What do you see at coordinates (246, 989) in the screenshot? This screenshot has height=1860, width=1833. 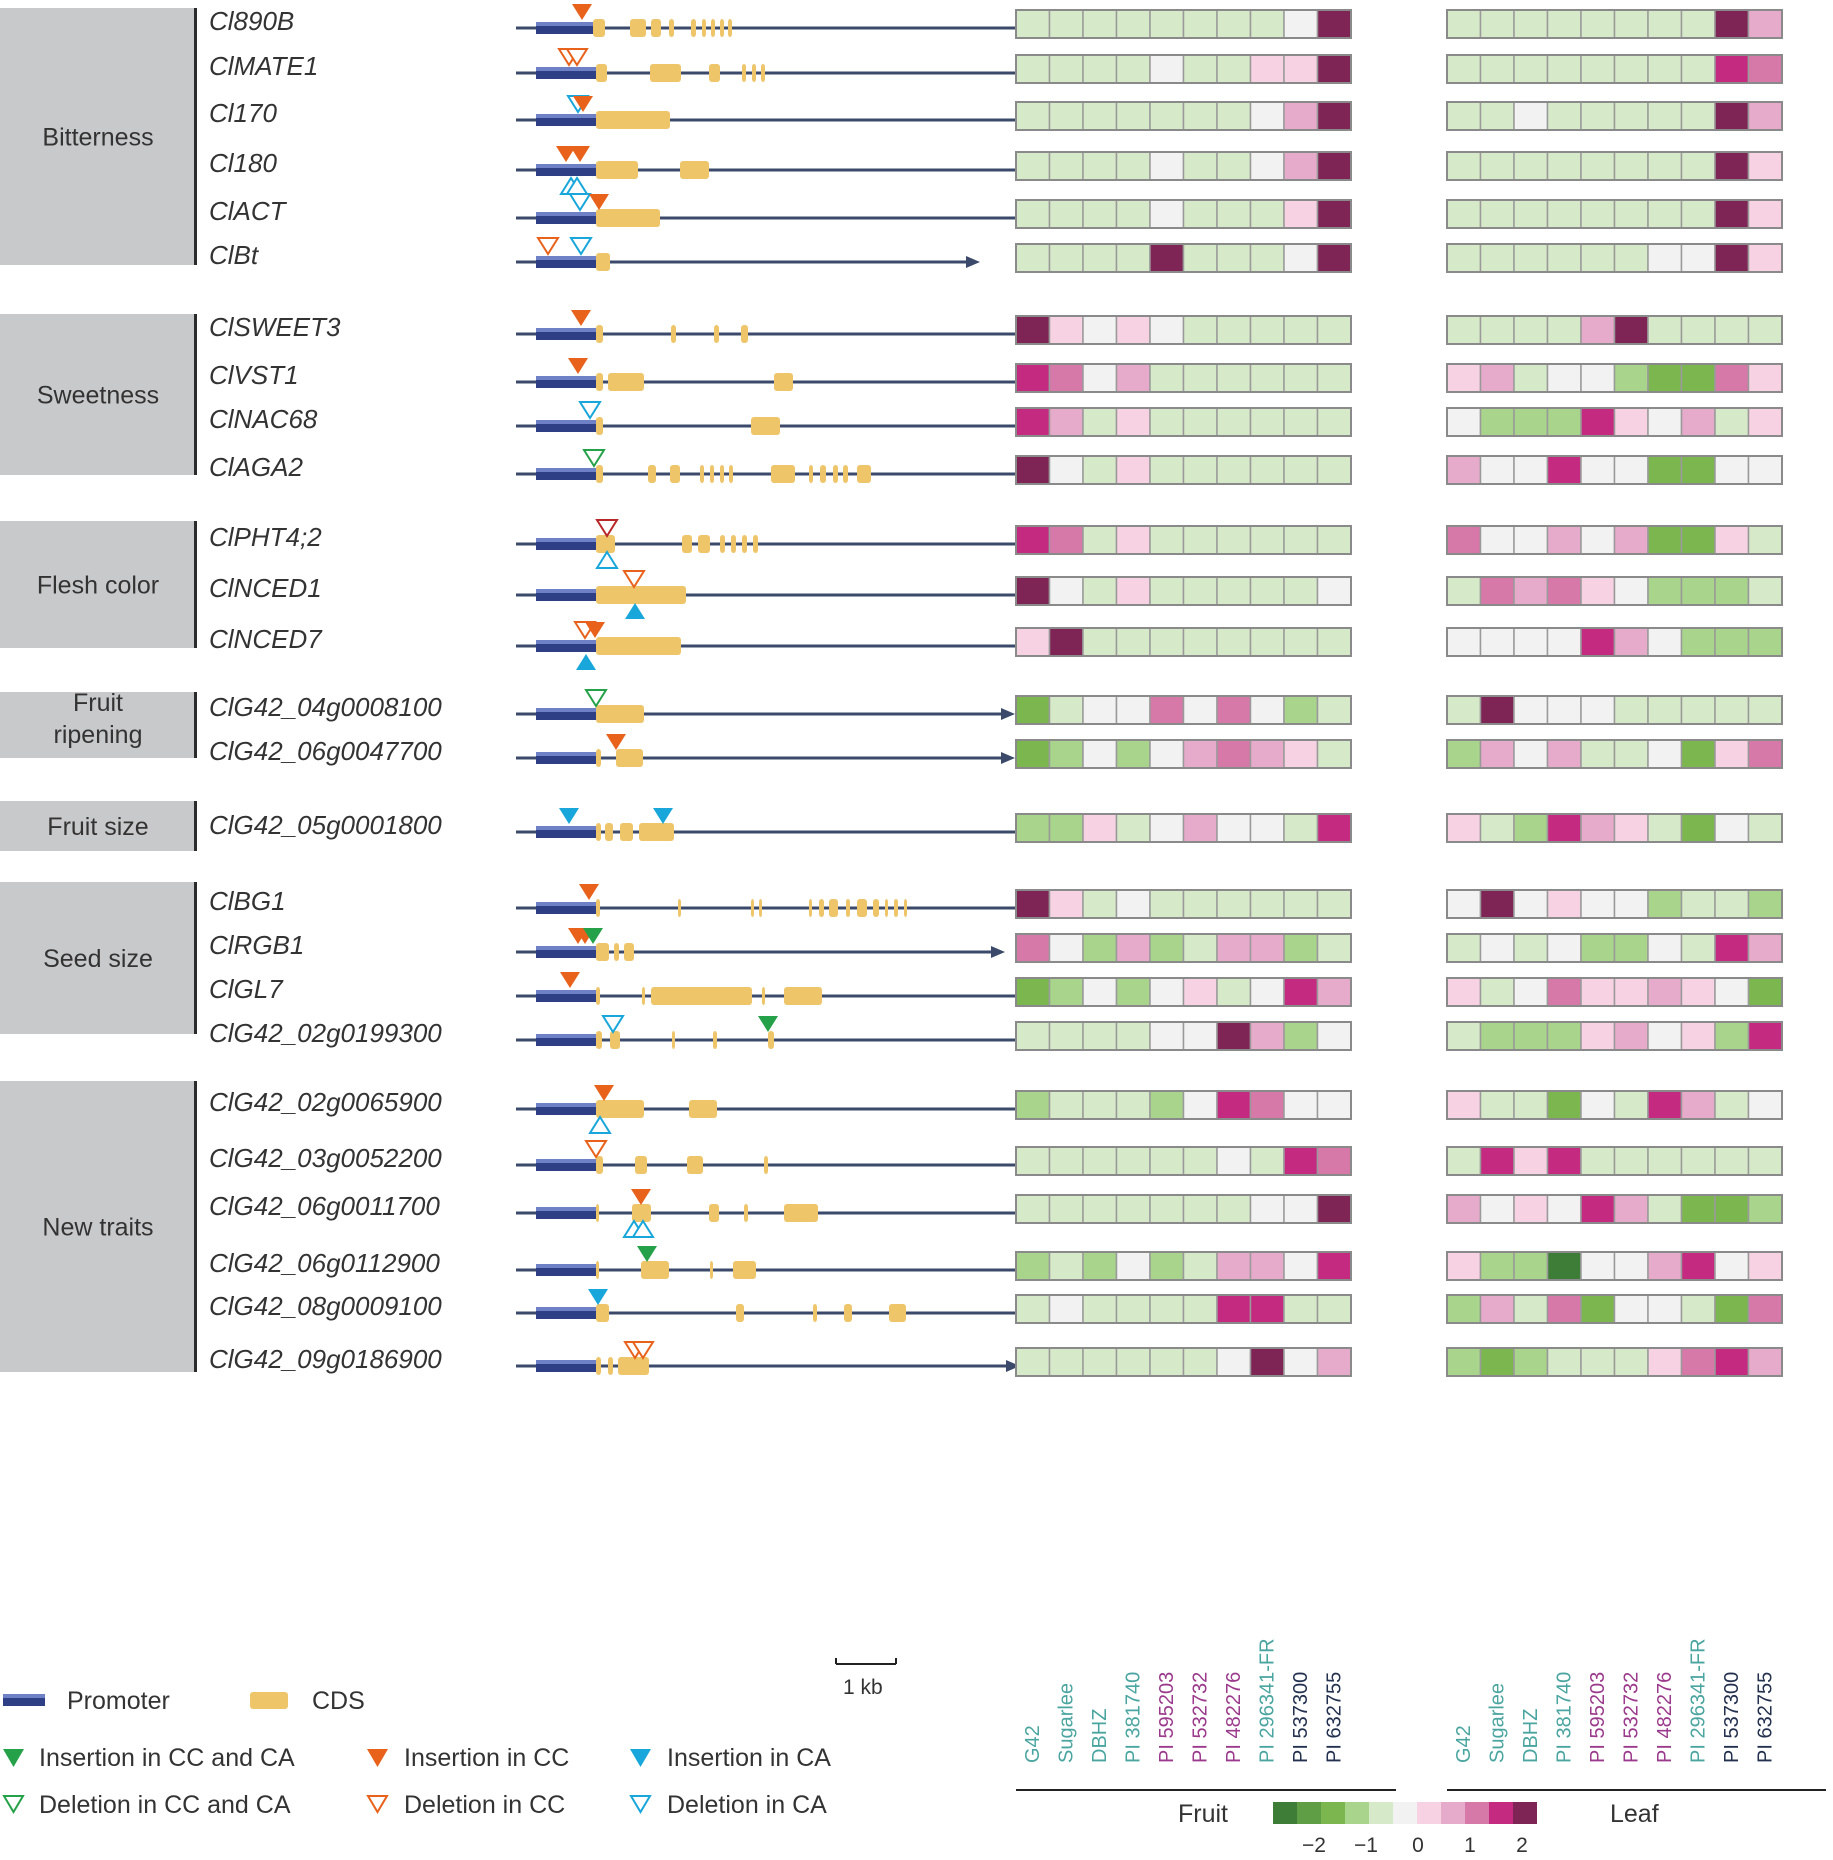 I see `gene-label: ClGL7` at bounding box center [246, 989].